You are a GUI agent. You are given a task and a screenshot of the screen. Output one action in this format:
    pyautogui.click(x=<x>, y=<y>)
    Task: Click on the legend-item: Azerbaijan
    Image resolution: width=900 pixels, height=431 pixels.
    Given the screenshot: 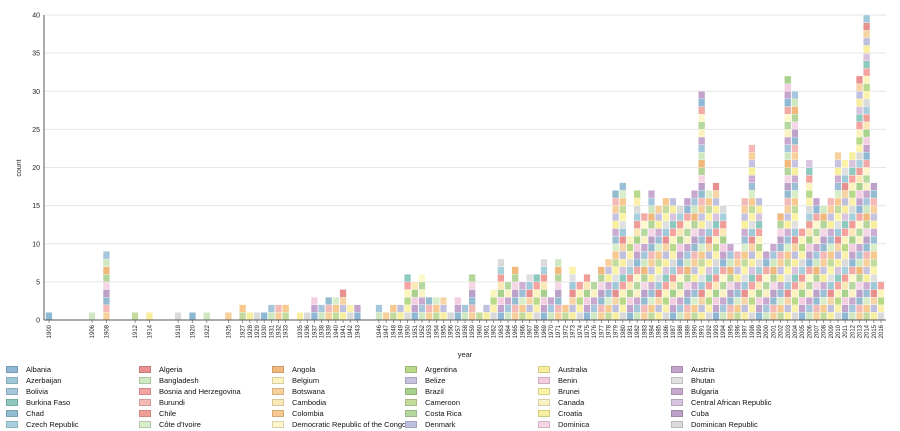 What is the action you would take?
    pyautogui.click(x=33, y=380)
    